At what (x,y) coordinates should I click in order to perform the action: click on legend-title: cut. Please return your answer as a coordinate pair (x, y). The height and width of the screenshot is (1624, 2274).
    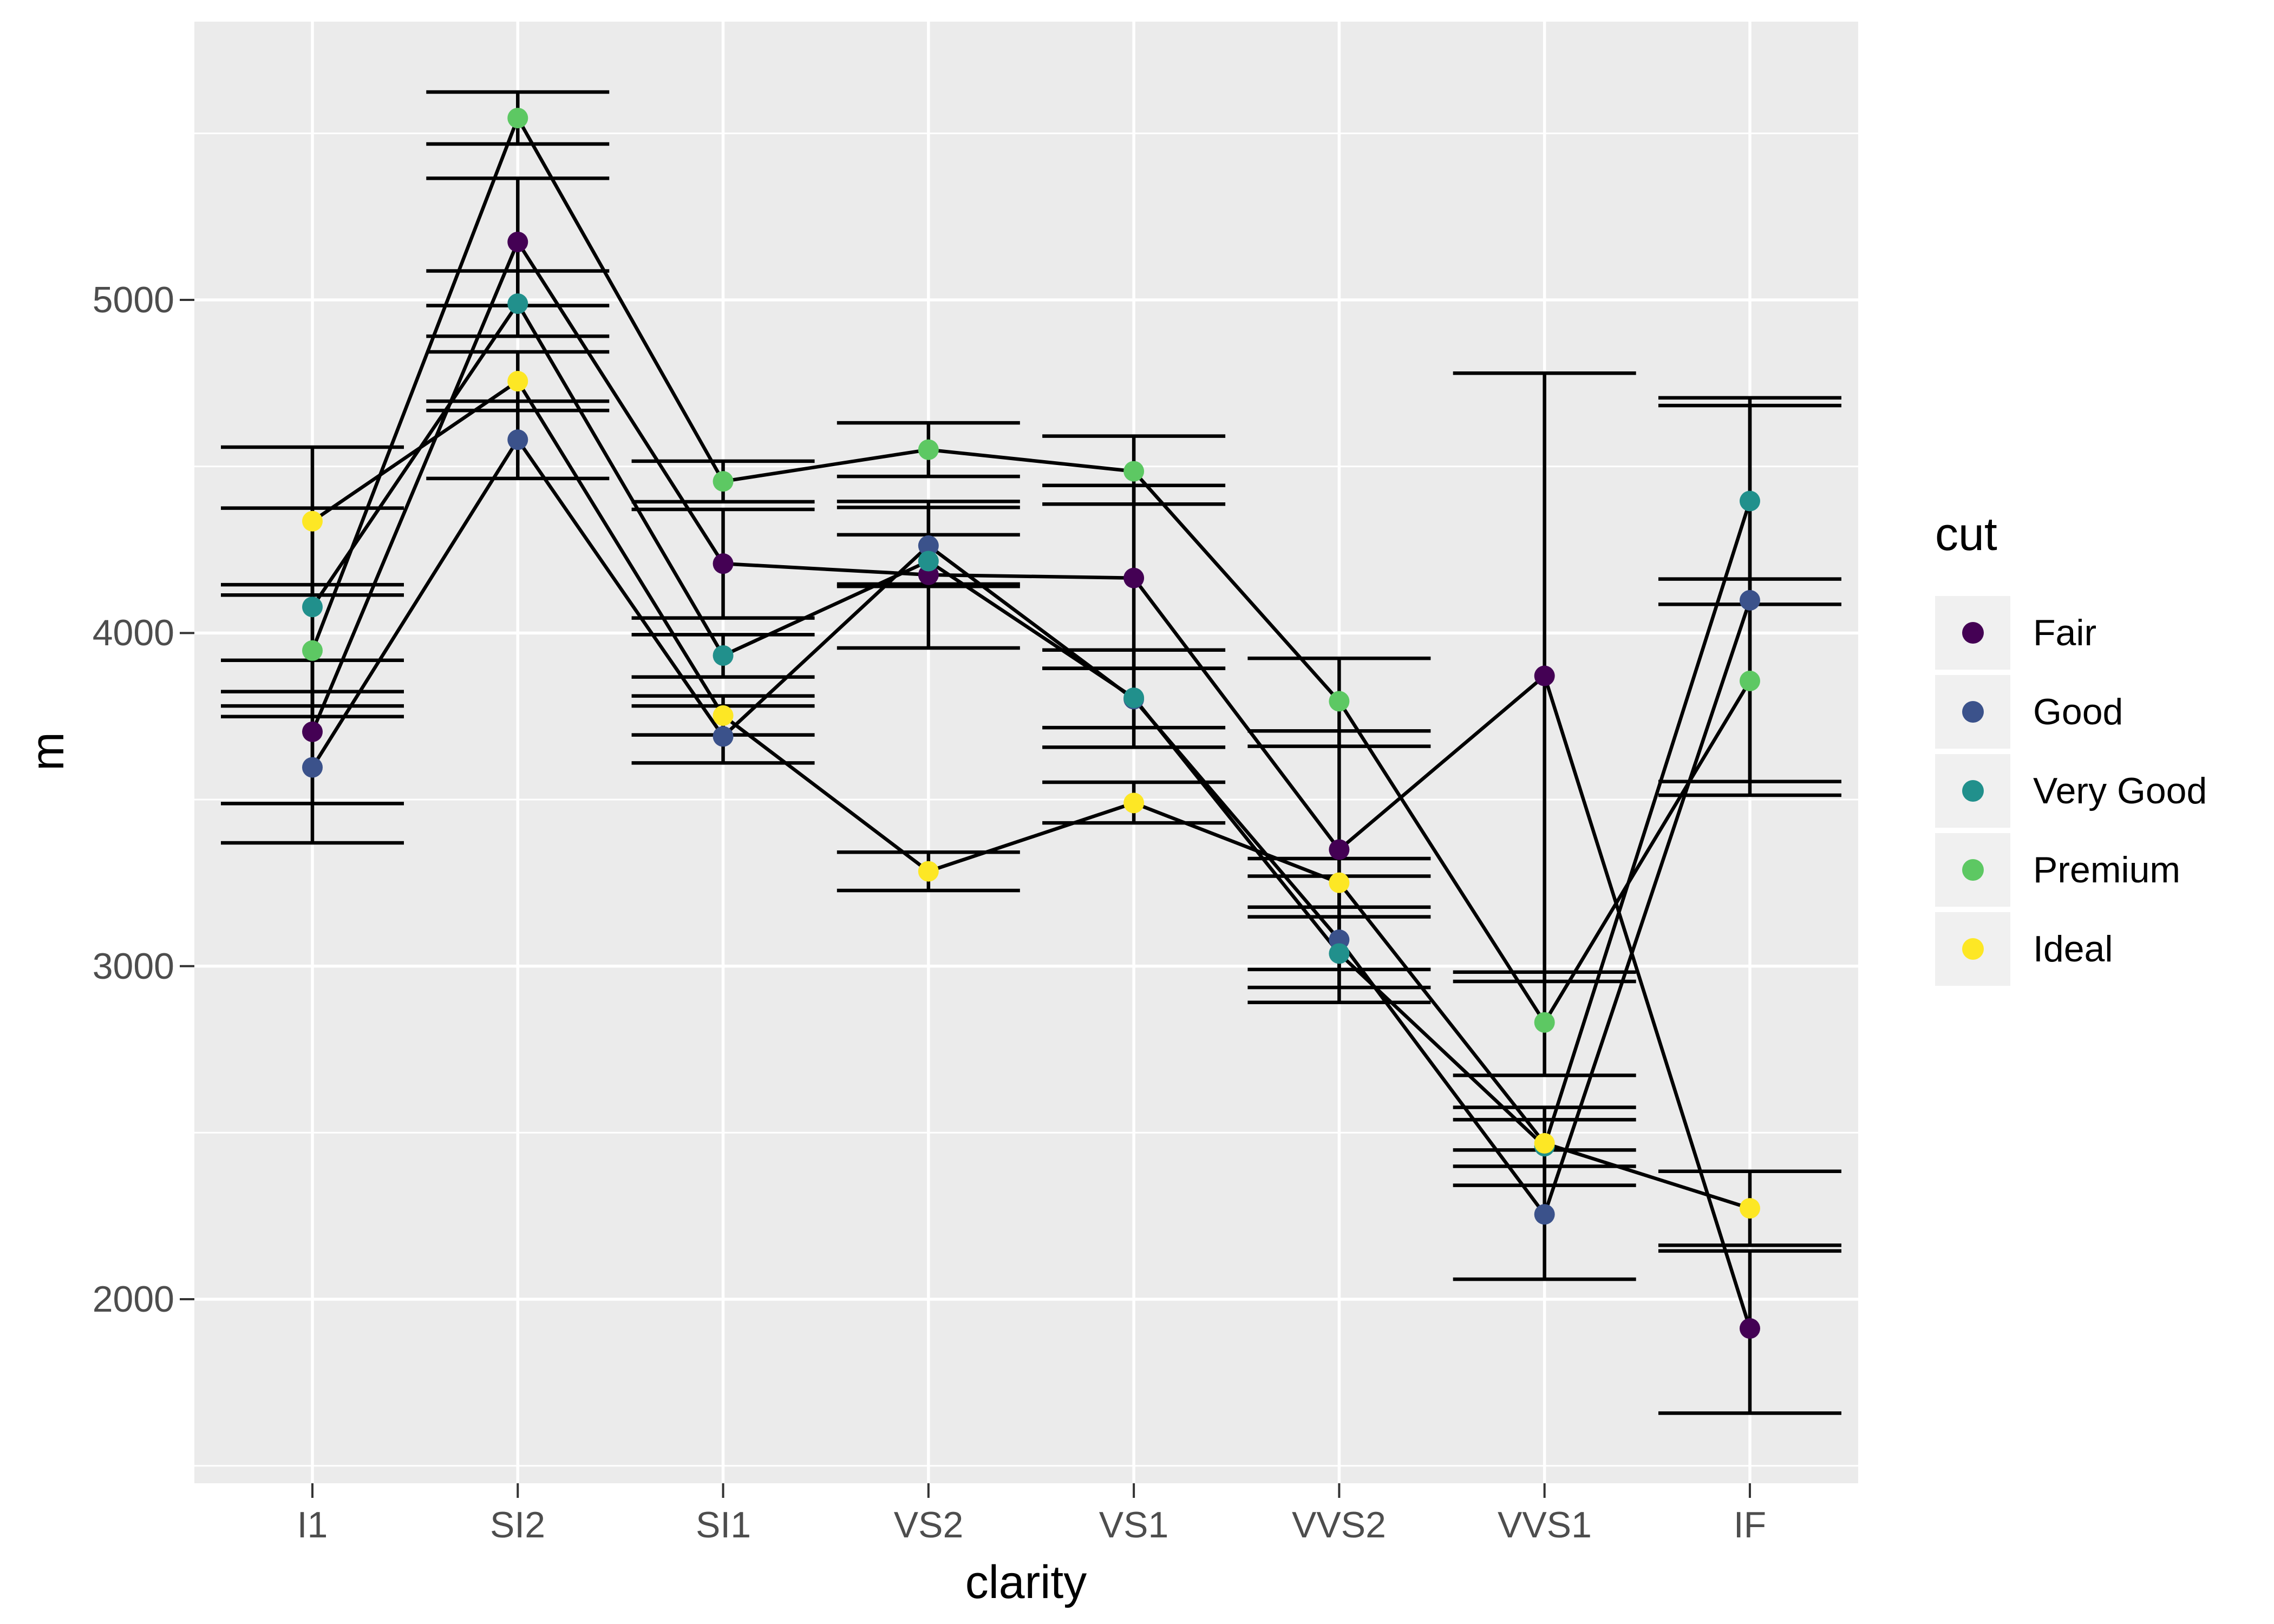
    Looking at the image, I should click on (1966, 534).